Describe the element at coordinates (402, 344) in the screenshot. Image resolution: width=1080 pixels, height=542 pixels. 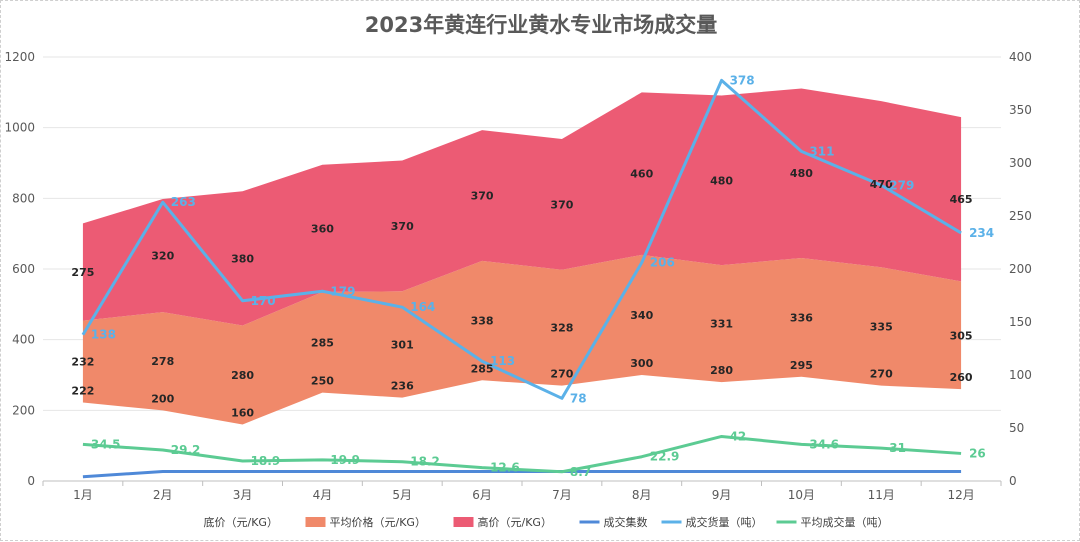
I see `area-data-label: 301` at that location.